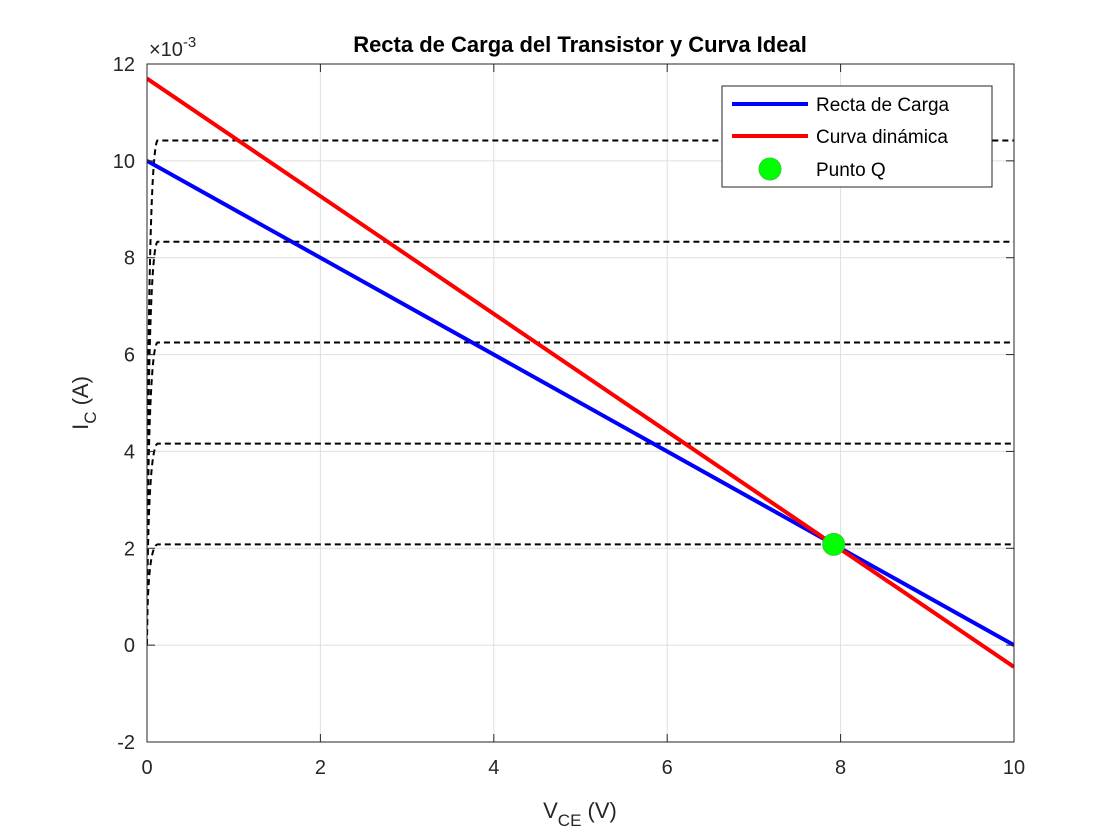  I want to click on legend-label-punto-q: Punto Q, so click(851, 170).